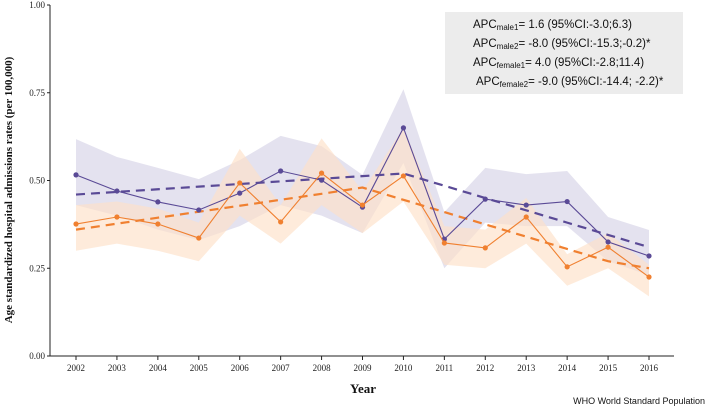 This screenshot has width=715, height=412. What do you see at coordinates (199, 368) in the screenshot?
I see `x-tick-label: 2005` at bounding box center [199, 368].